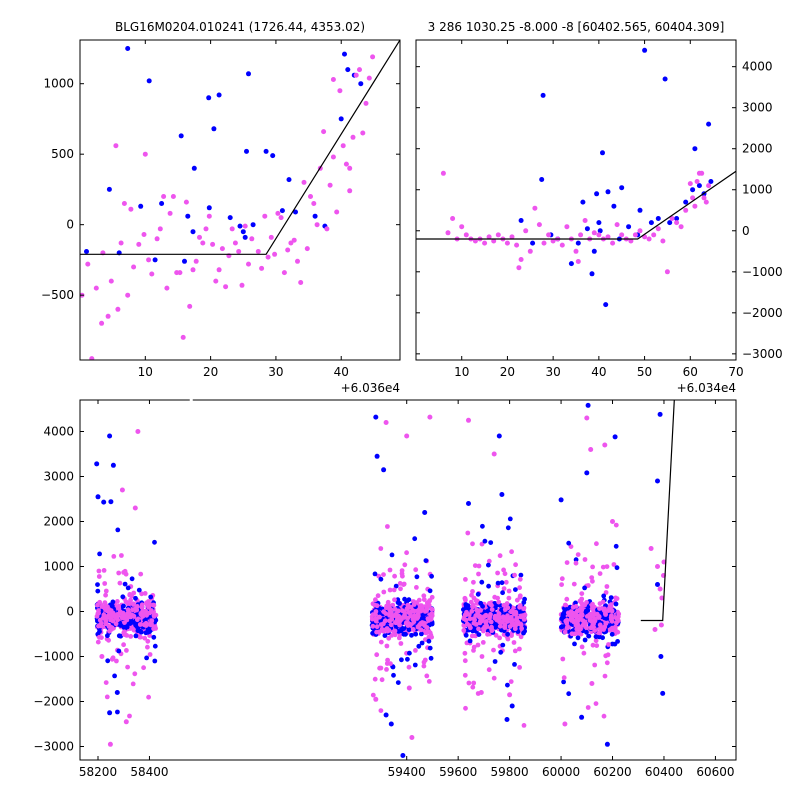 This screenshot has width=800, height=800. I want to click on y-tick-label: −3000, so click(762, 354).